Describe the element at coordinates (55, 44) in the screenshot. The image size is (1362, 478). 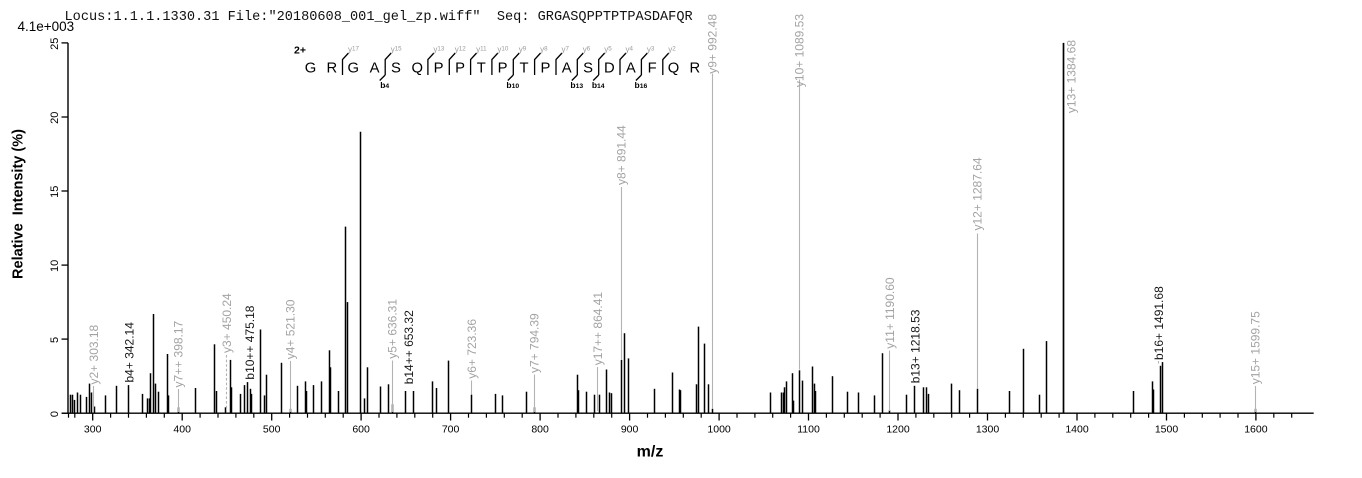
I see `svg-text: 25` at that location.